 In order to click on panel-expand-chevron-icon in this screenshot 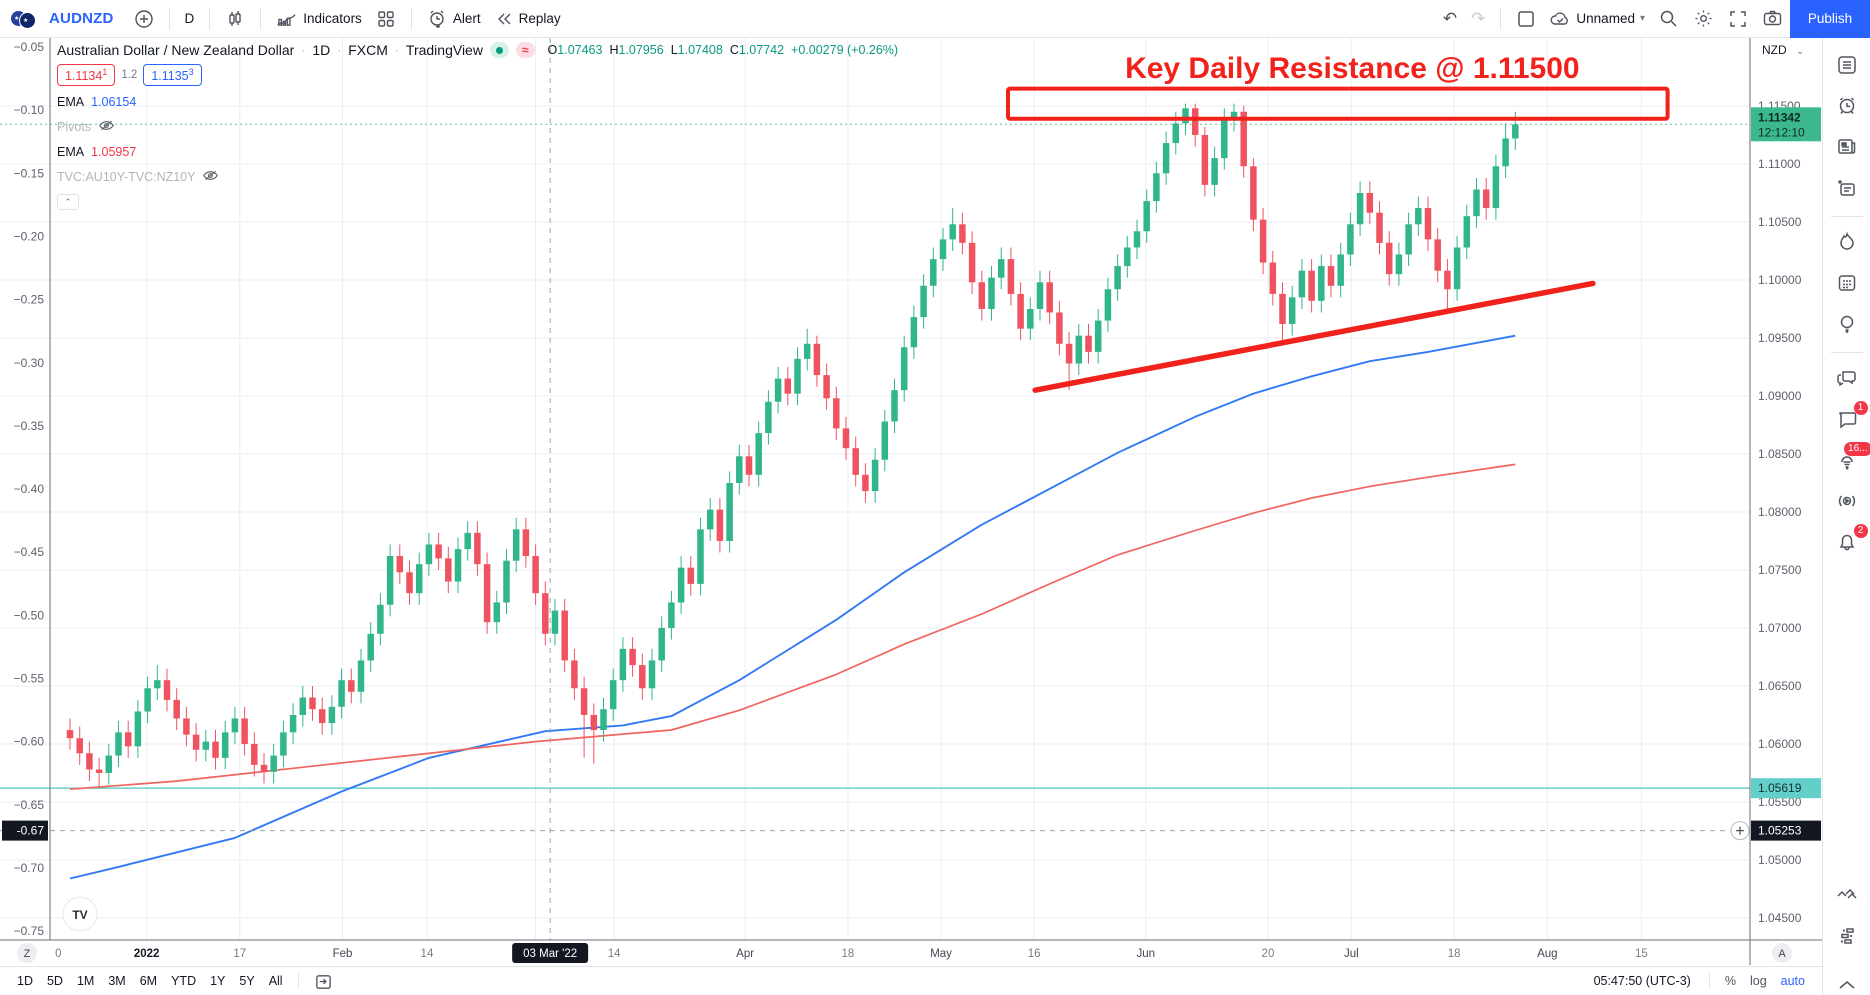, I will do `click(1846, 985)`.